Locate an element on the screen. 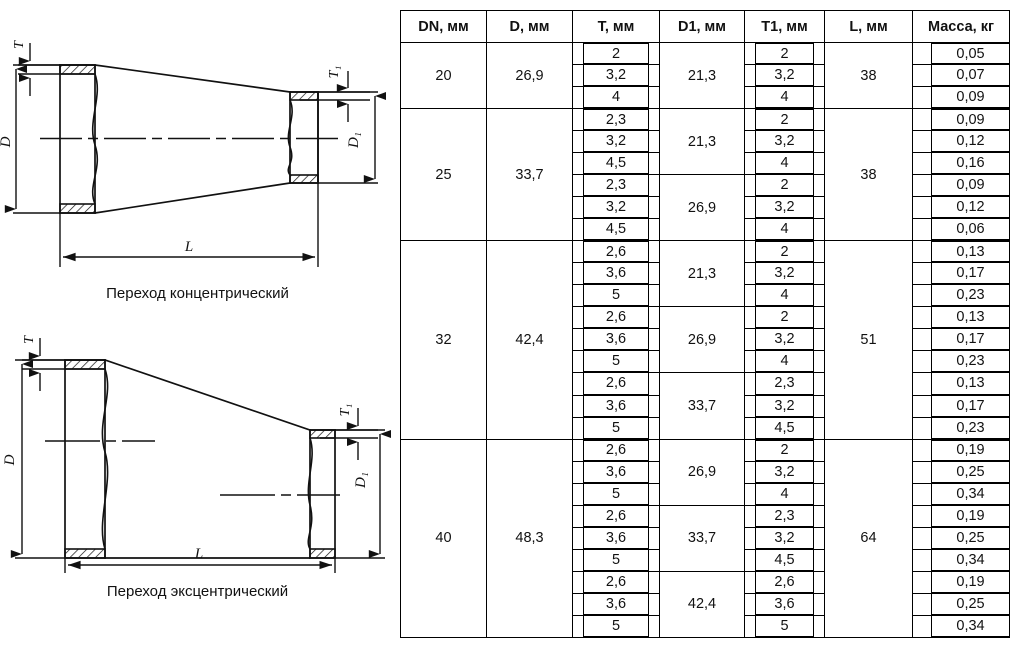 This screenshot has height=653, width=1016. header-l: L, мм is located at coordinates (868, 26).